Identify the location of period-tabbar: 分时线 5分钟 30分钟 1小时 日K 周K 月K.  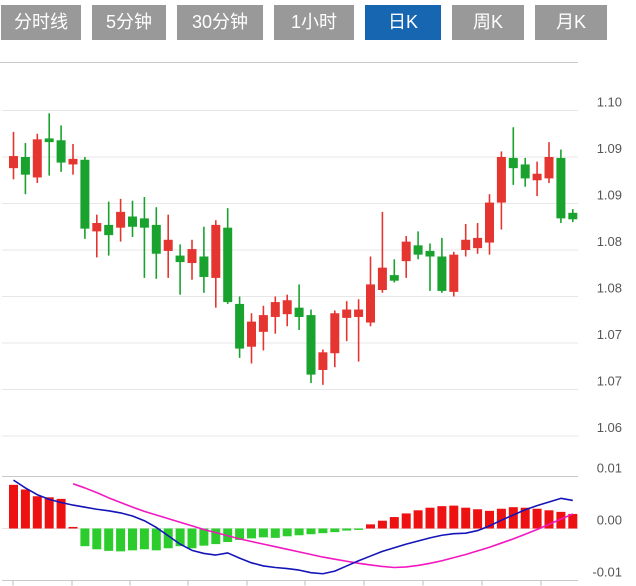
(304, 22).